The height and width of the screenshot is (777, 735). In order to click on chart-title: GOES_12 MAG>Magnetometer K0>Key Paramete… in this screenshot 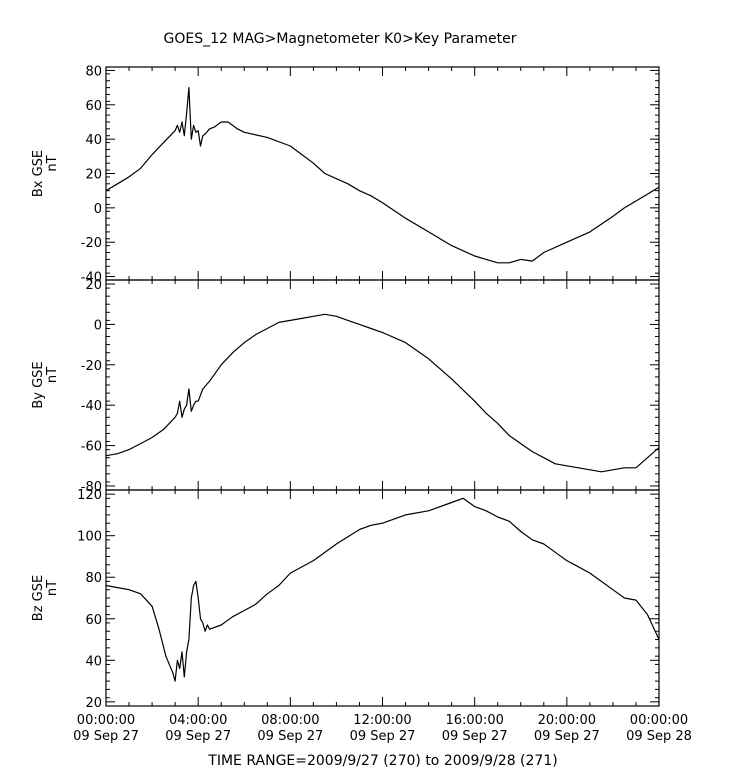, I will do `click(340, 39)`.